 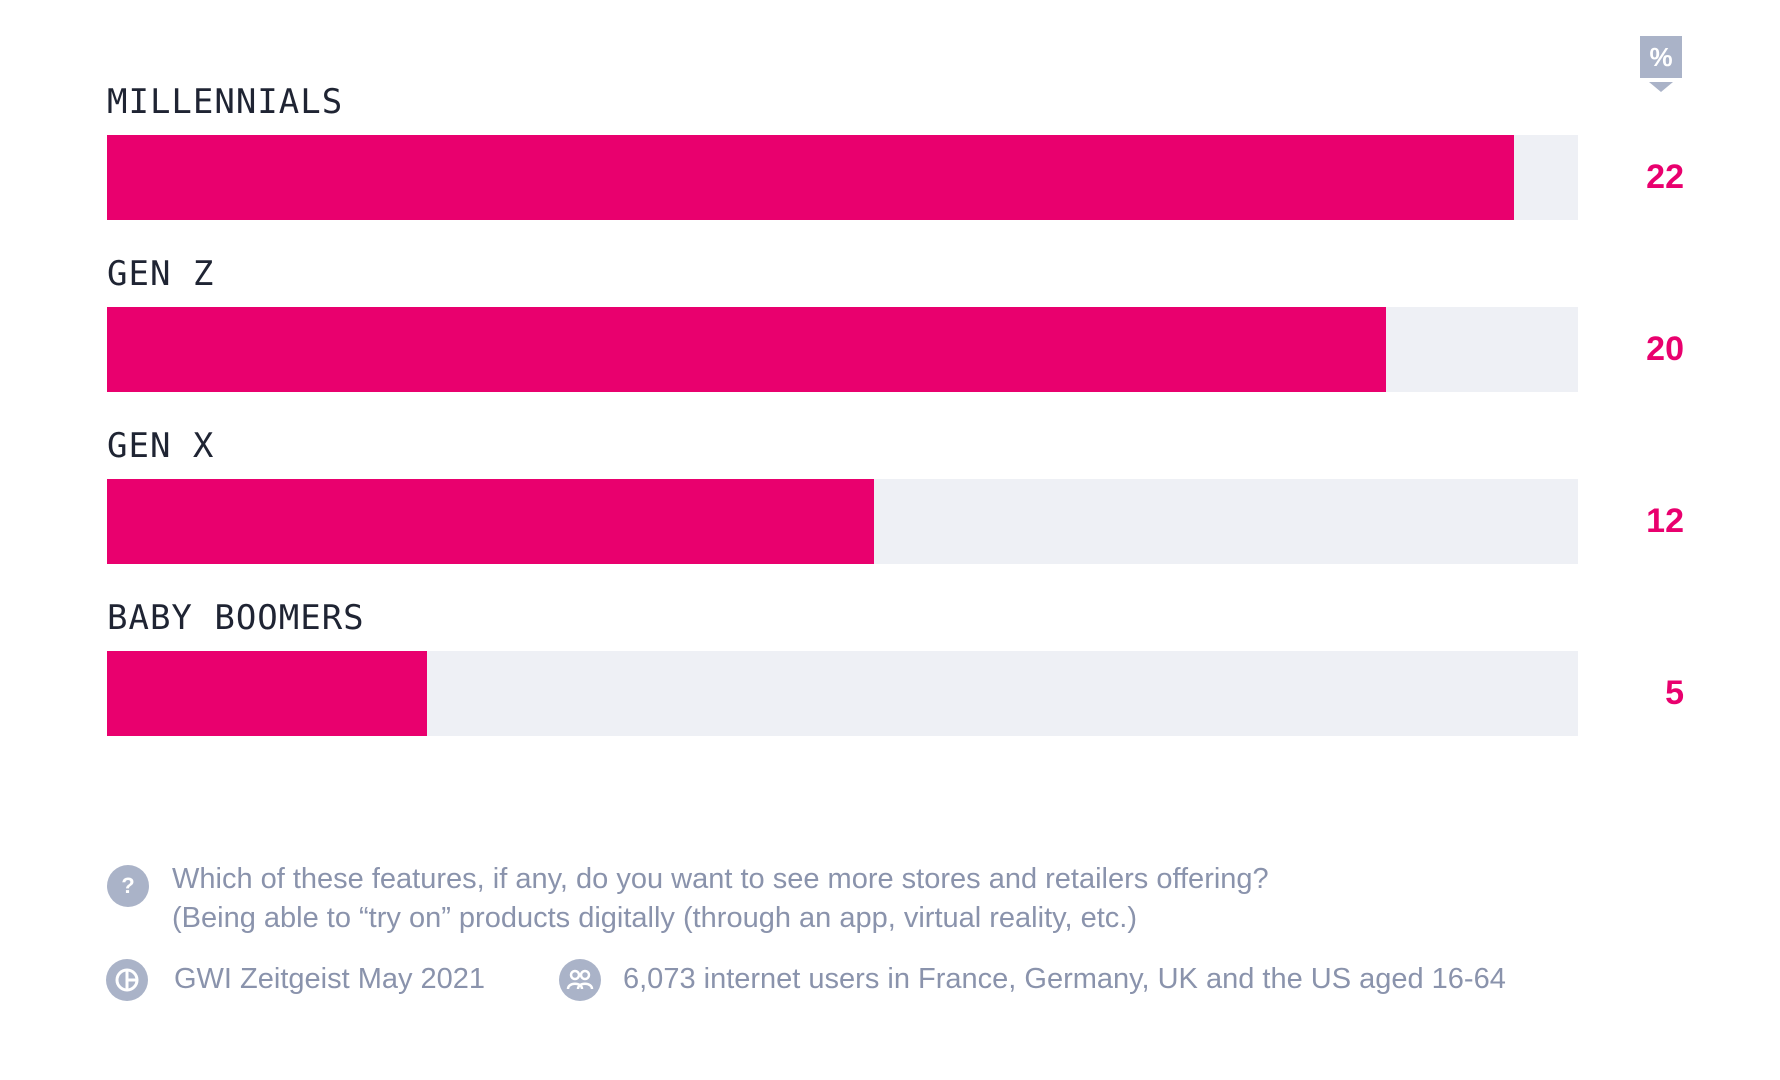 I want to click on value-label: 5, so click(x=1674, y=693).